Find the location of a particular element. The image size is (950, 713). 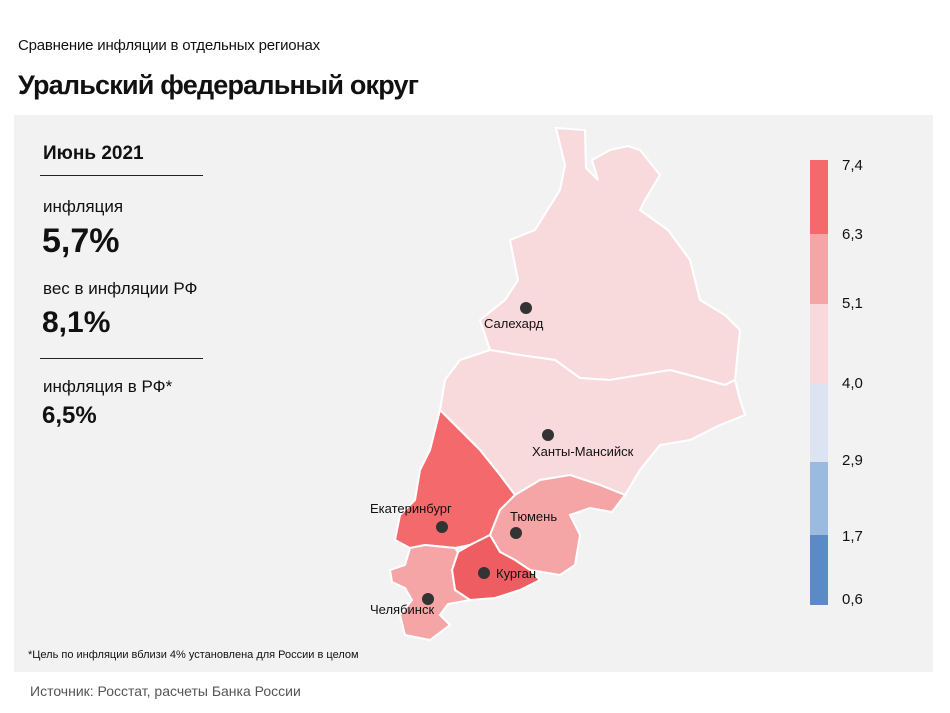

legend-label-6: 1,7 is located at coordinates (852, 536).